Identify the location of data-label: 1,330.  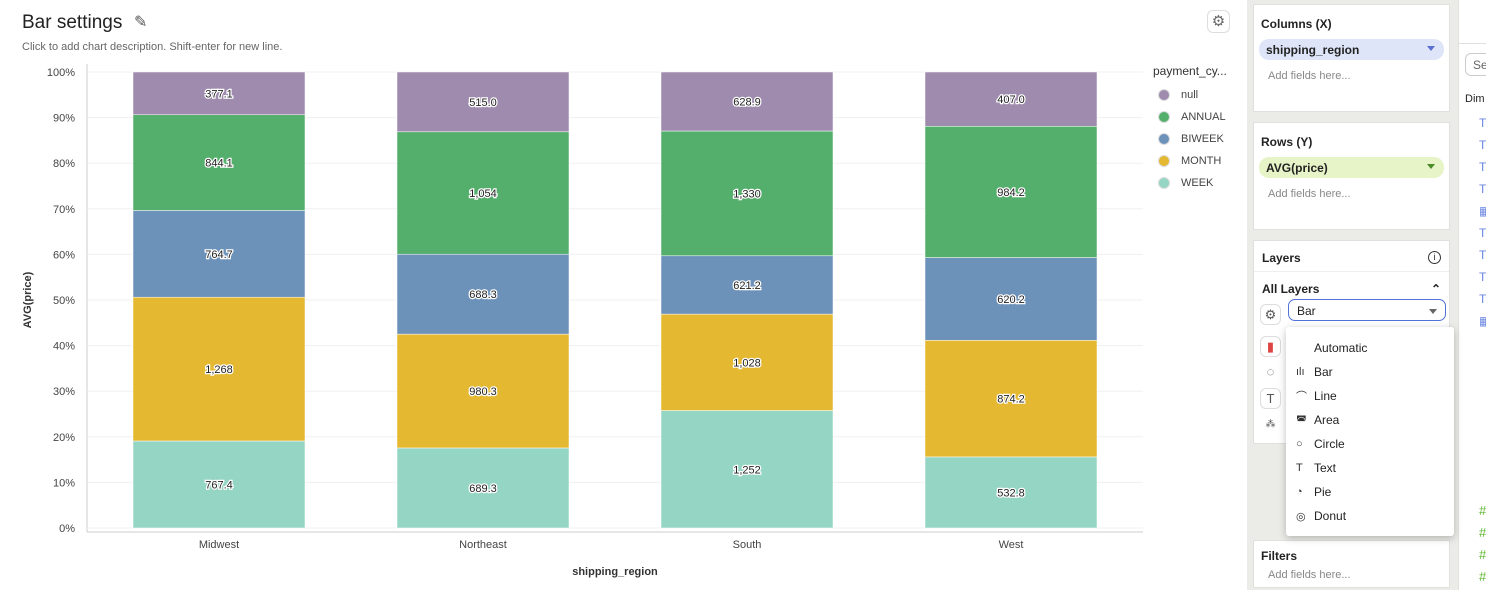
(747, 194).